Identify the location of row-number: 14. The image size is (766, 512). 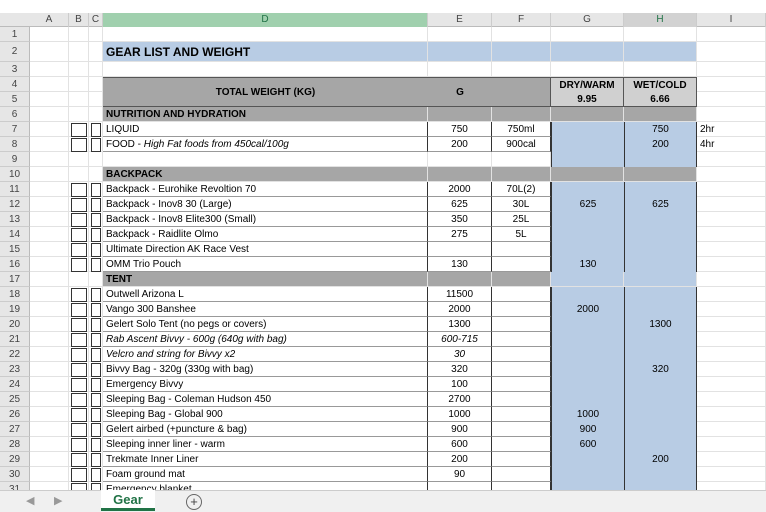
(15, 234).